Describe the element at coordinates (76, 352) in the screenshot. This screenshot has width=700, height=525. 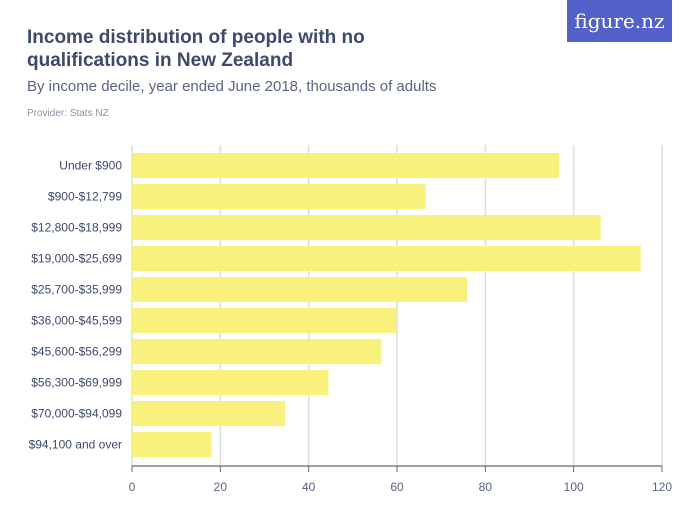
I see `category-label: $45,600-$56,299` at that location.